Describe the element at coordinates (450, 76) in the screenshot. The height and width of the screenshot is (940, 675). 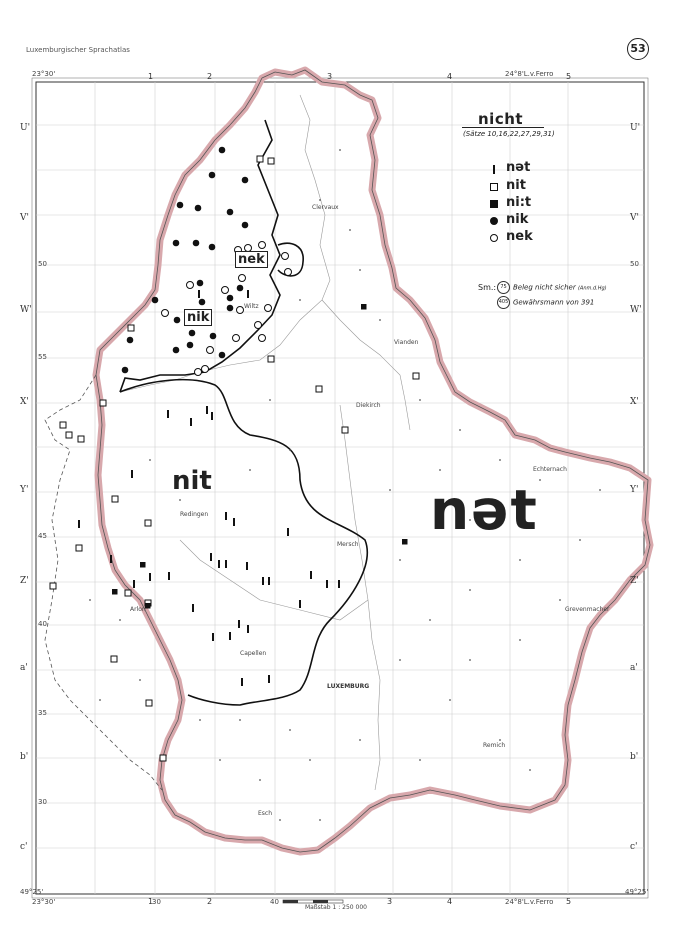
I see `grid-col-4: 4` at that location.